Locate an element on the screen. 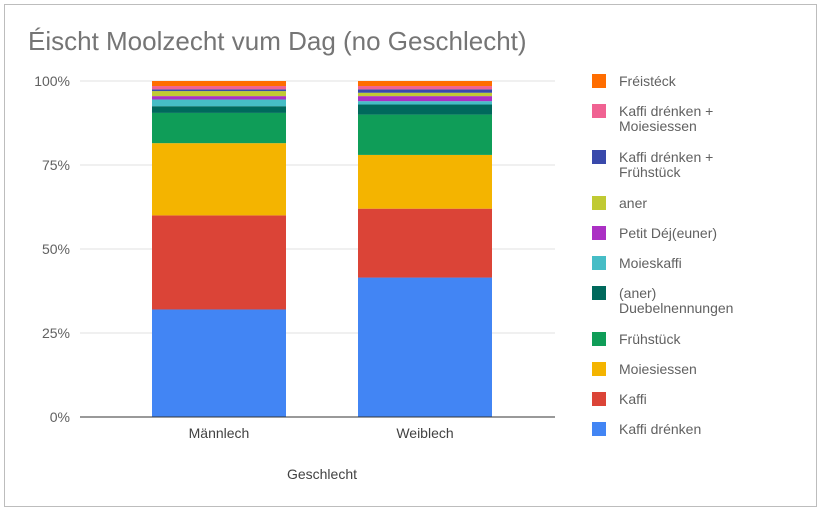  legend-item: Kaffi drénken + Frühstück is located at coordinates (652, 164).